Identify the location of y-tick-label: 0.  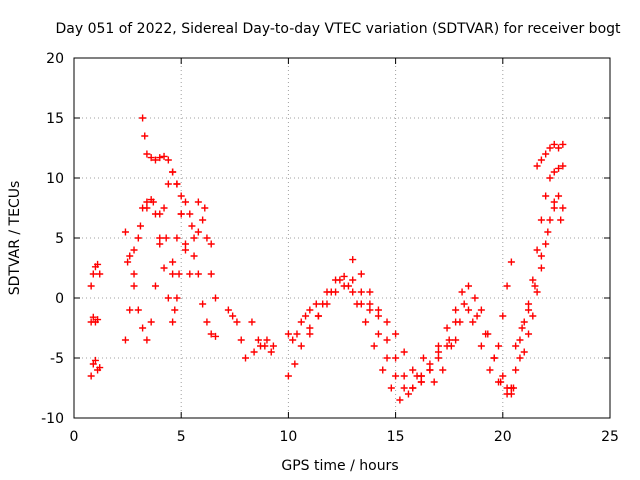
(59, 299).